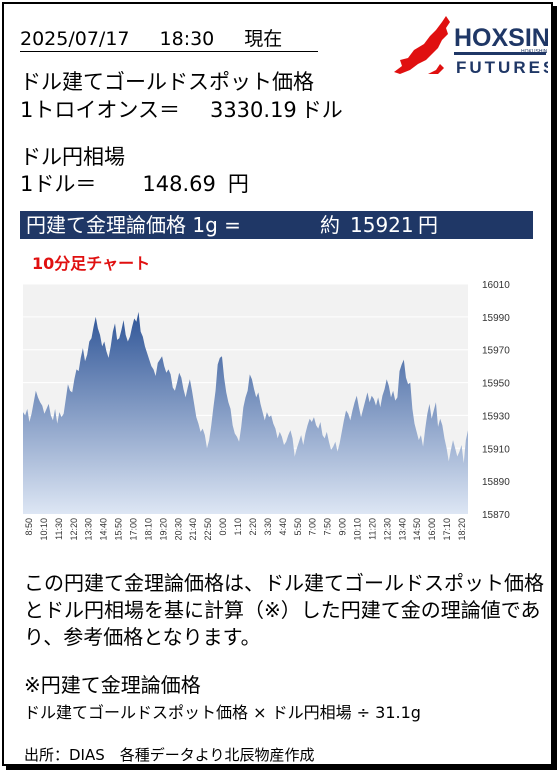  What do you see at coordinates (133, 225) in the screenshot?
I see `theory-label: 円建て金理論価格 1g =` at bounding box center [133, 225].